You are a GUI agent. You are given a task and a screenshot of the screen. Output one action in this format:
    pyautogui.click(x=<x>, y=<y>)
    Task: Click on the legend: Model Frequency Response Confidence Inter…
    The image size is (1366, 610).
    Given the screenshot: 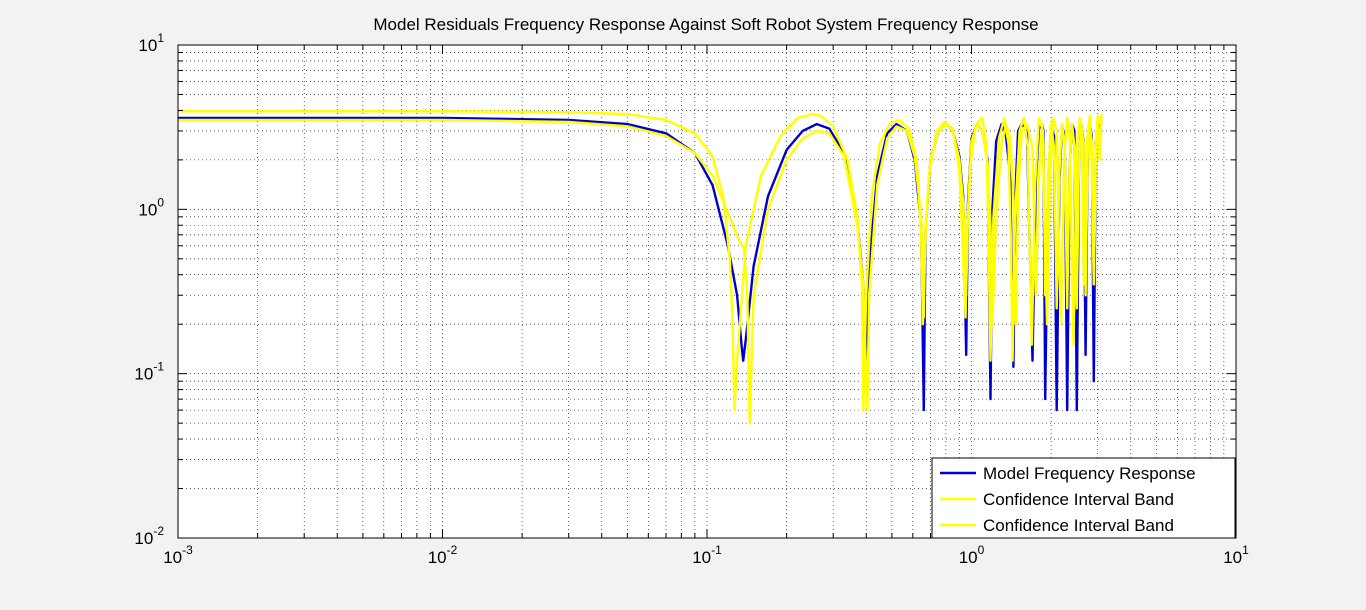 What is the action you would take?
    pyautogui.click(x=1083, y=498)
    